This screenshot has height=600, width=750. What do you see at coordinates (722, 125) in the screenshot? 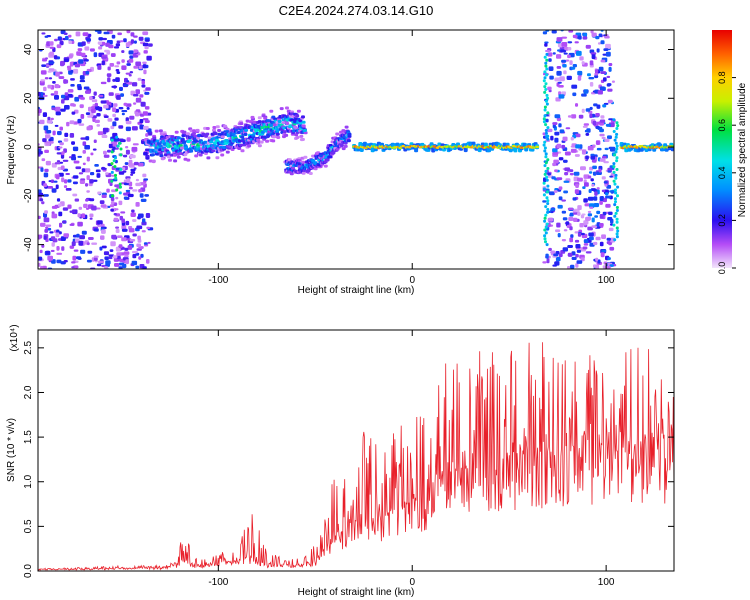
I see `colorbar-tick-label: 0.6` at bounding box center [722, 125].